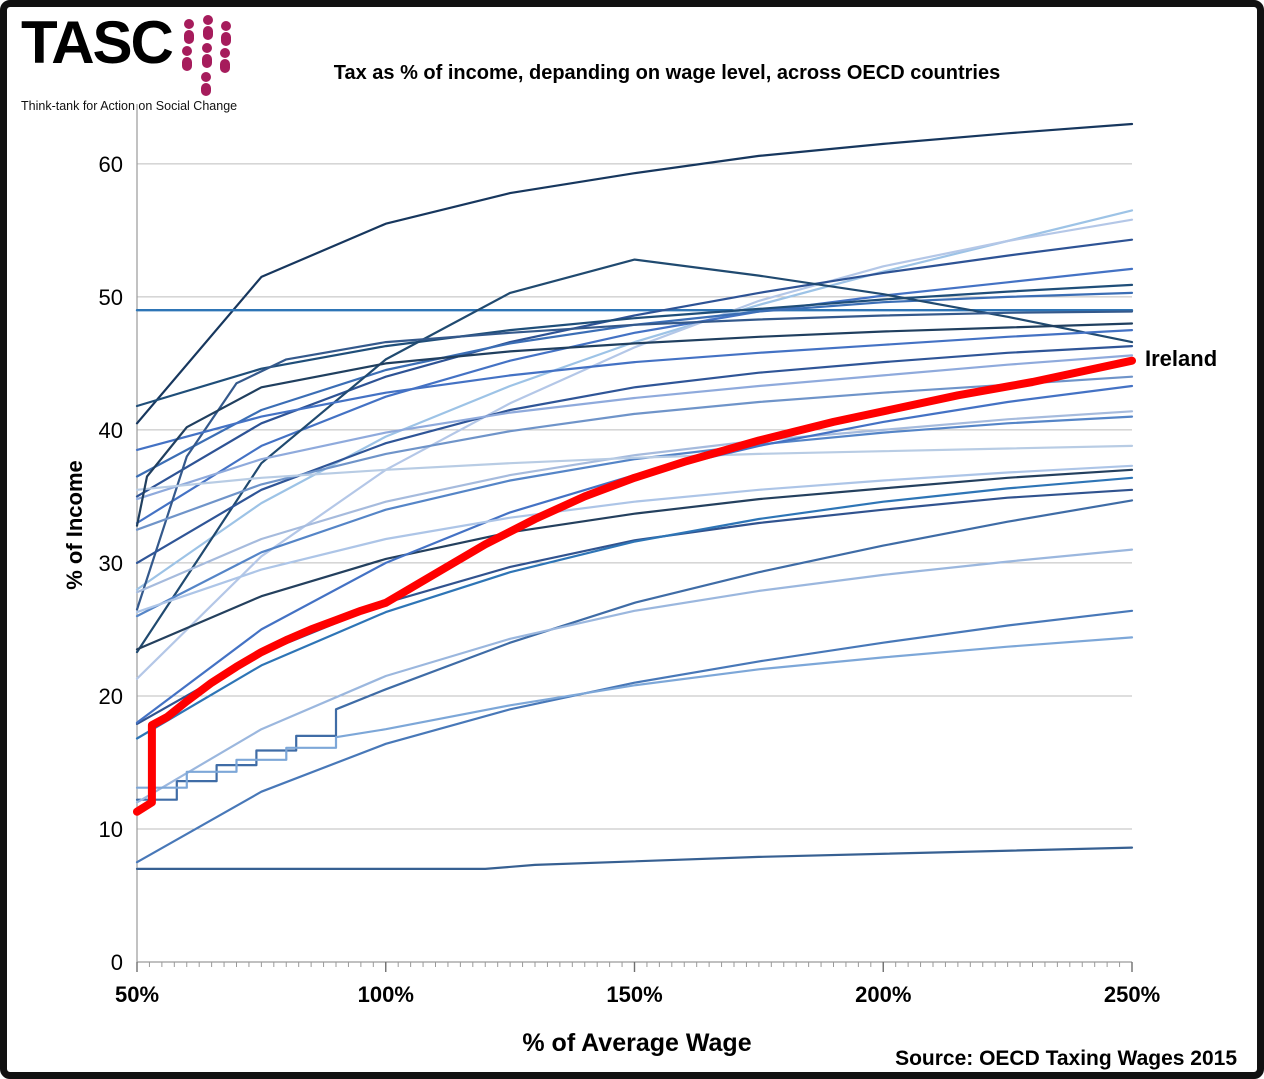  What do you see at coordinates (1181, 358) in the screenshot?
I see `ireland-annotation: Ireland` at bounding box center [1181, 358].